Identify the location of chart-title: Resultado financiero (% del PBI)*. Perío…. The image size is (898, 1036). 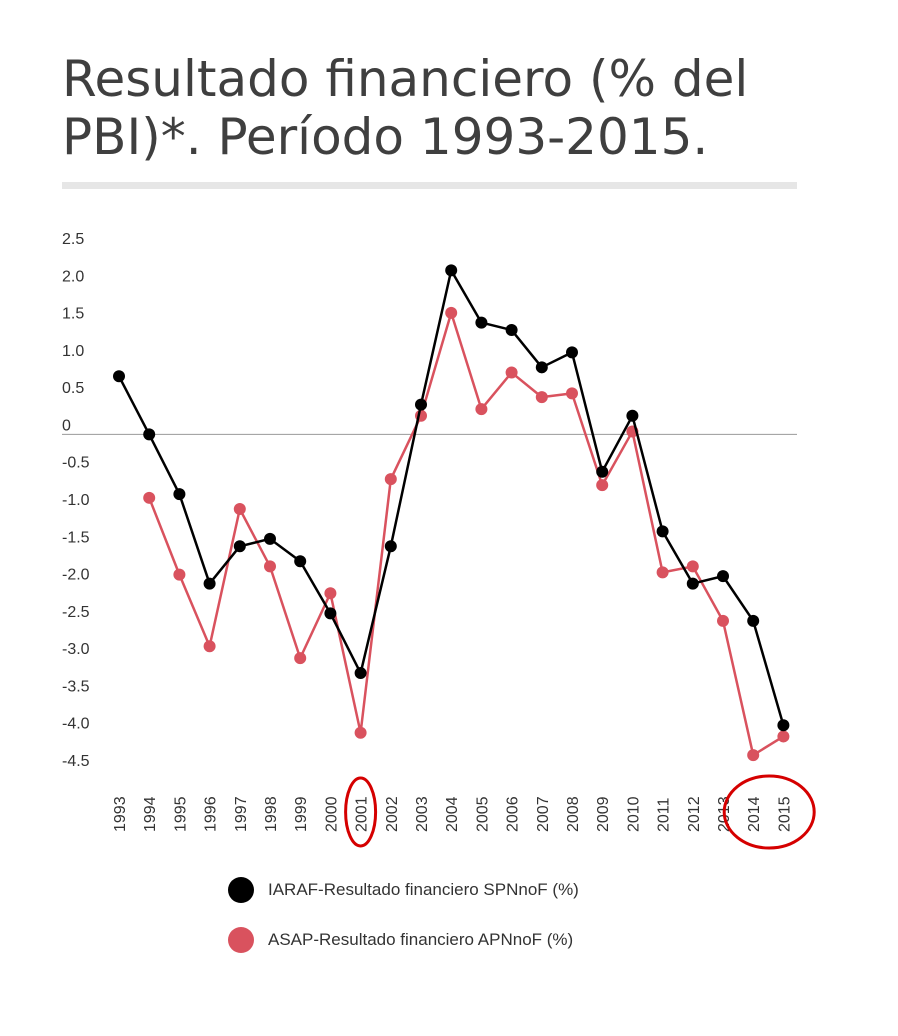
(405, 108).